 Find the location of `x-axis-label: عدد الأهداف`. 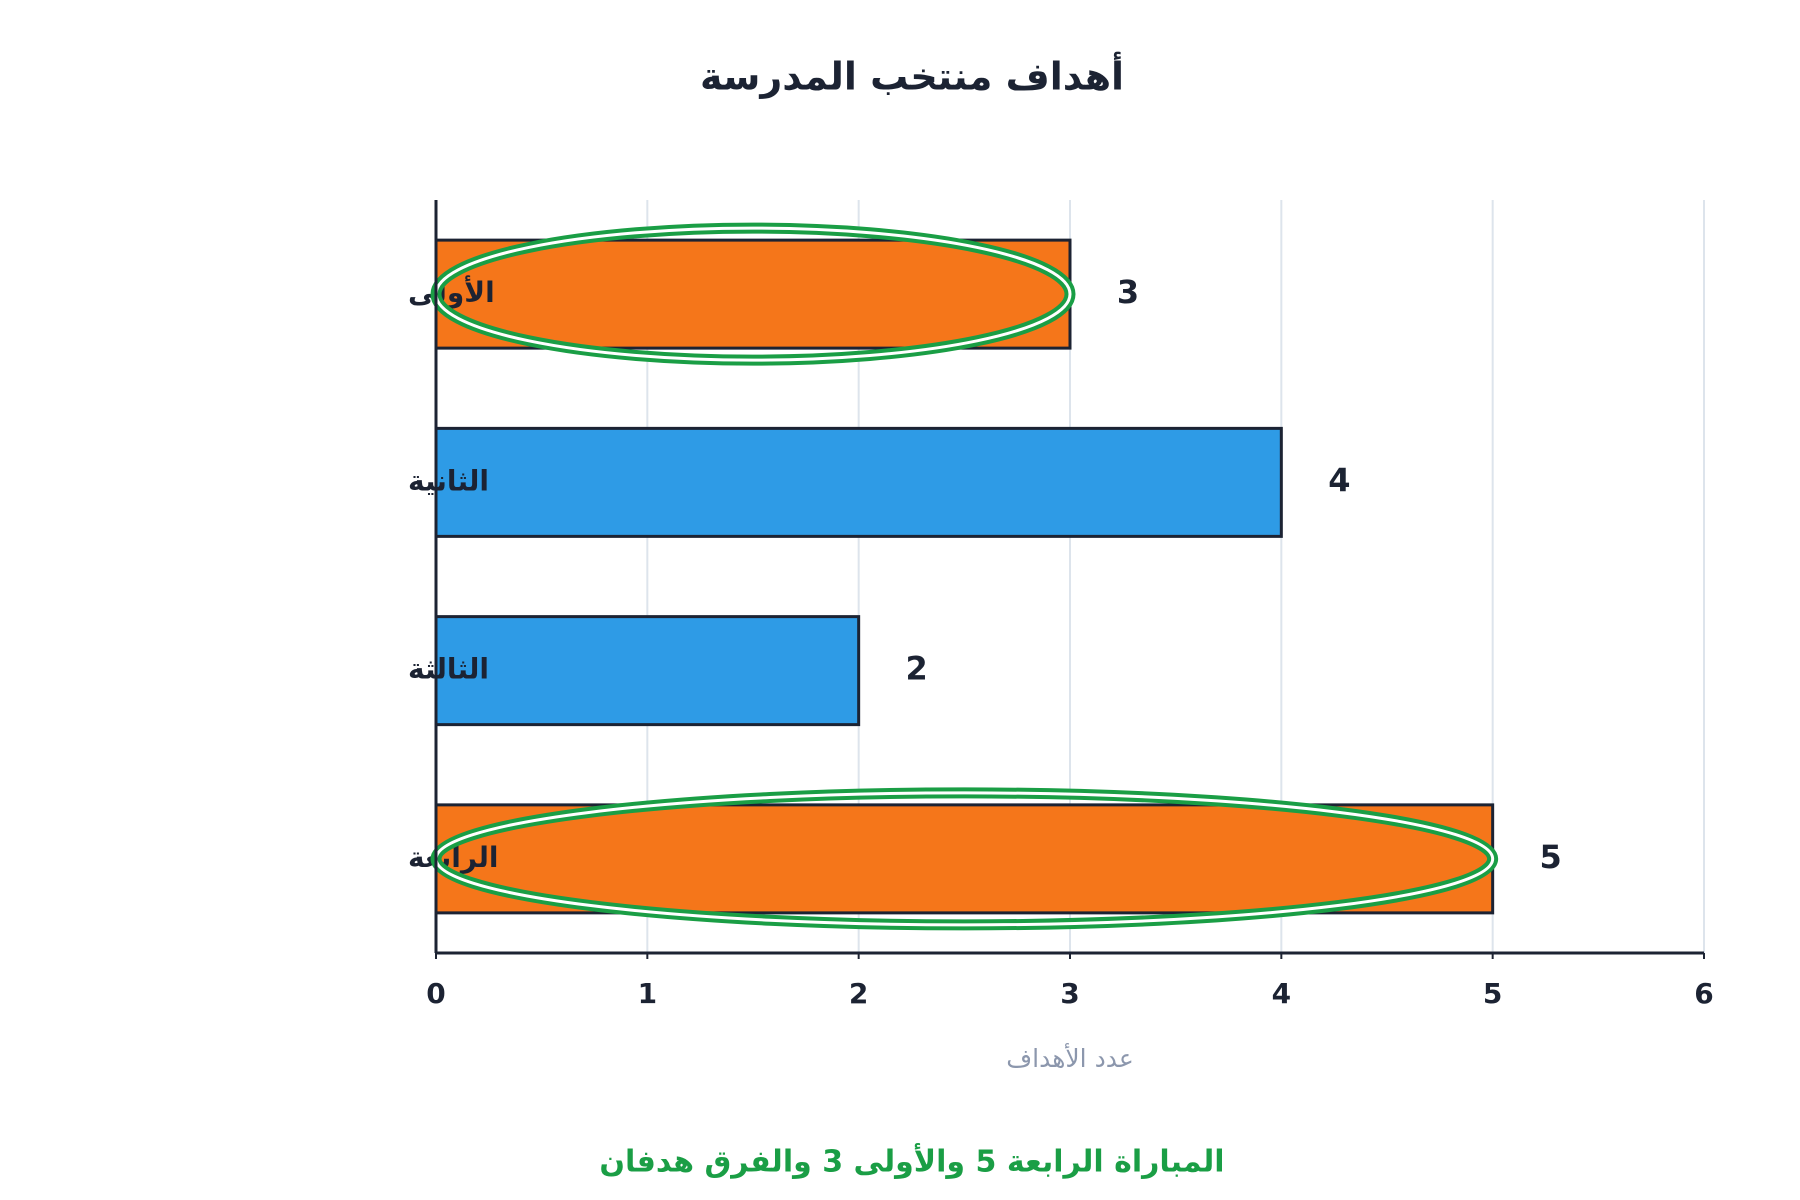

x-axis-label: عدد الأهداف is located at coordinates (1070, 1057).